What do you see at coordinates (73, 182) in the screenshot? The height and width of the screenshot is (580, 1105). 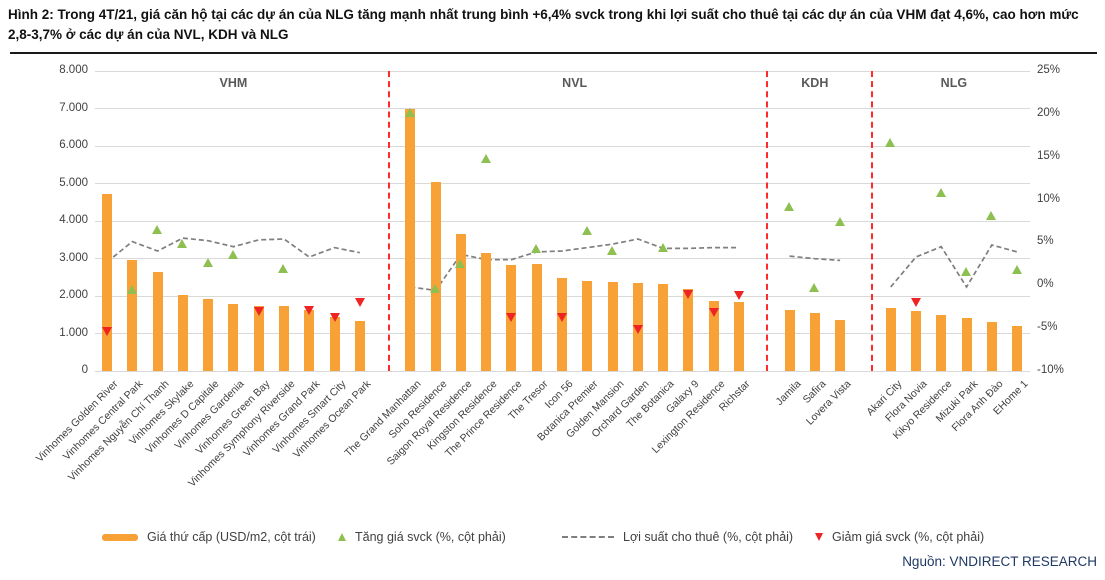 I see `left-axis-tick: 5.000` at bounding box center [73, 182].